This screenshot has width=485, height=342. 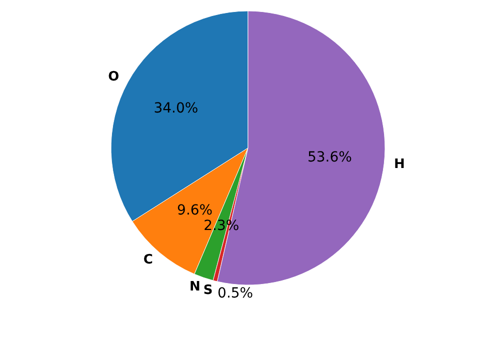 What do you see at coordinates (399, 164) in the screenshot?
I see `slice-label: H` at bounding box center [399, 164].